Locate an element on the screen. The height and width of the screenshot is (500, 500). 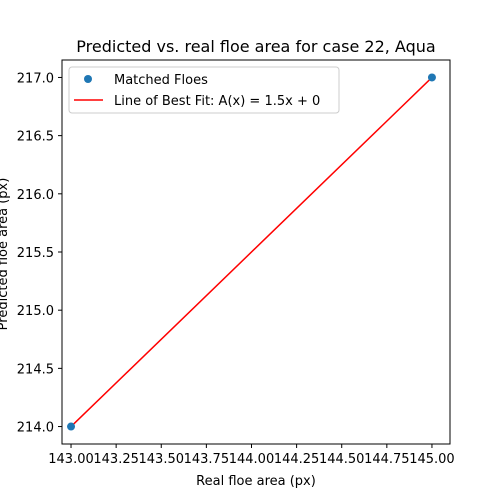
y-tick-label: 215.5 is located at coordinates (35, 253).